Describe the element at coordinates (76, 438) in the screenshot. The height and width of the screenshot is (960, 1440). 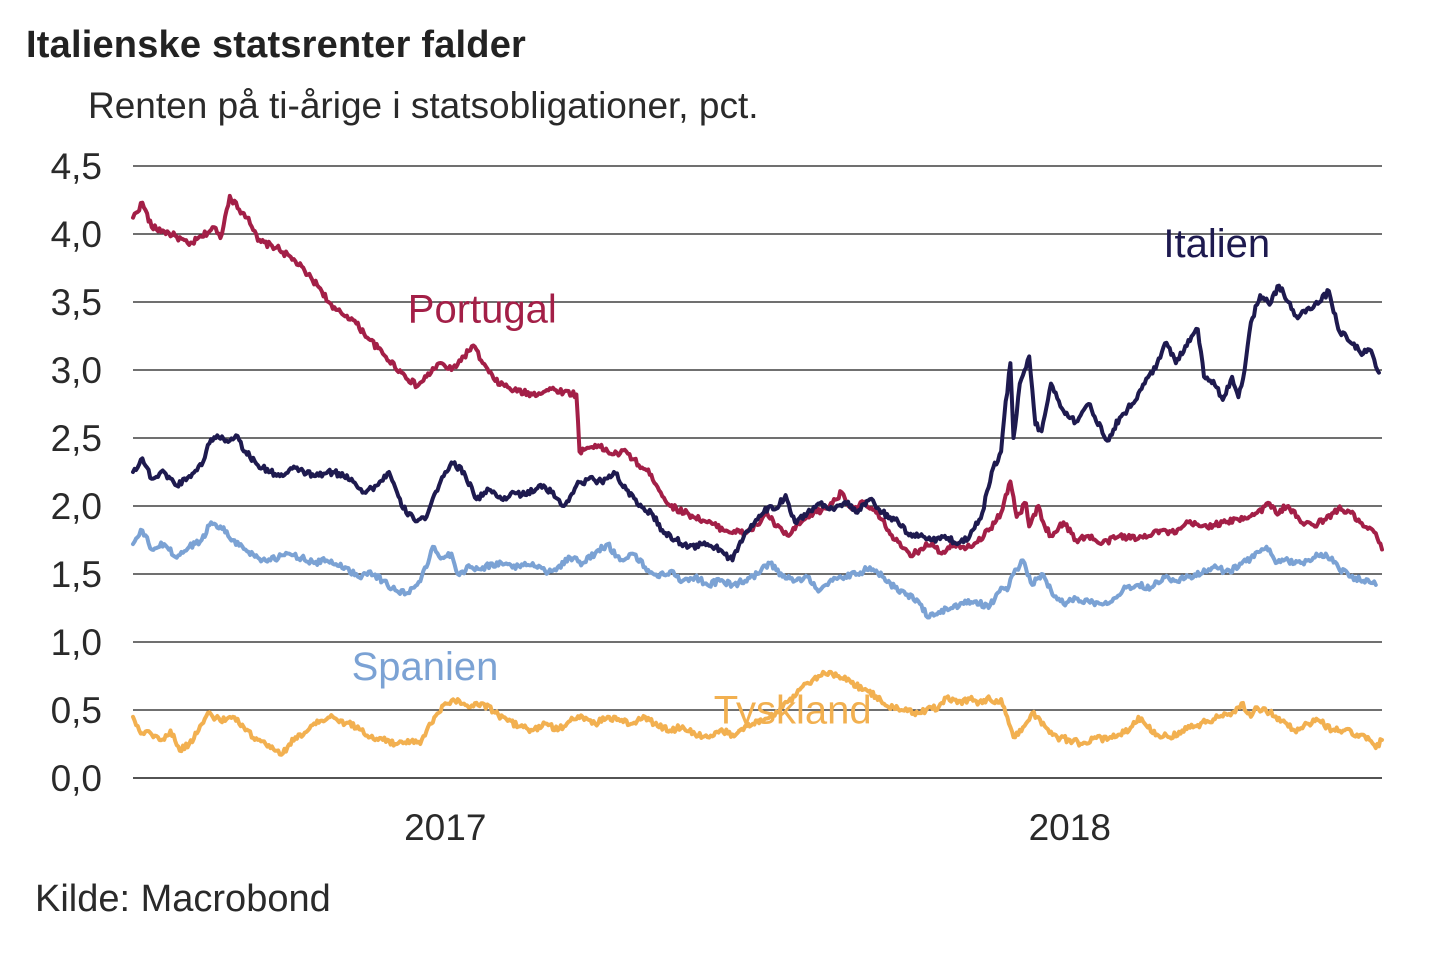
I see `y-tick-label: 2,5` at that location.